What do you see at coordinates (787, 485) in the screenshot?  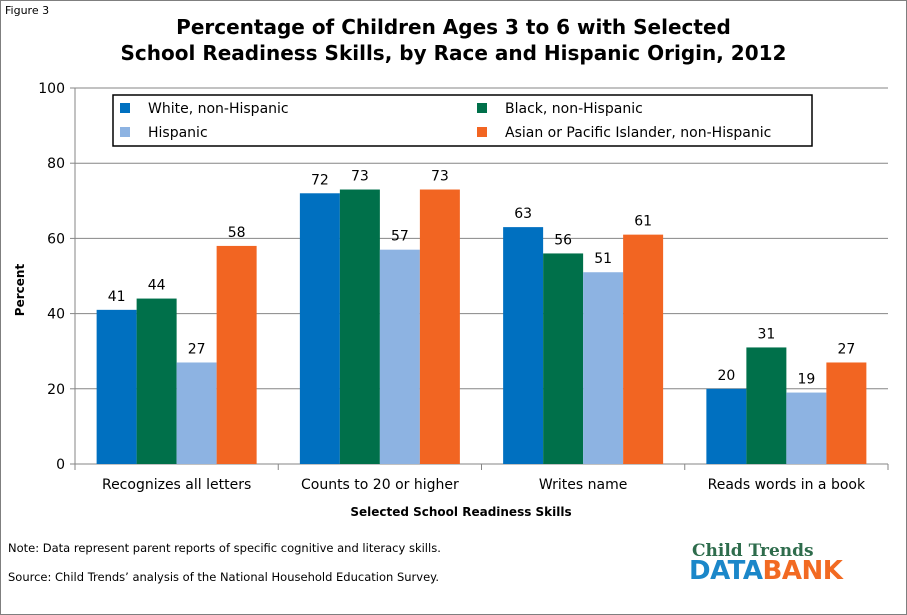 I see `x-tick-label: Reads words in a book` at bounding box center [787, 485].